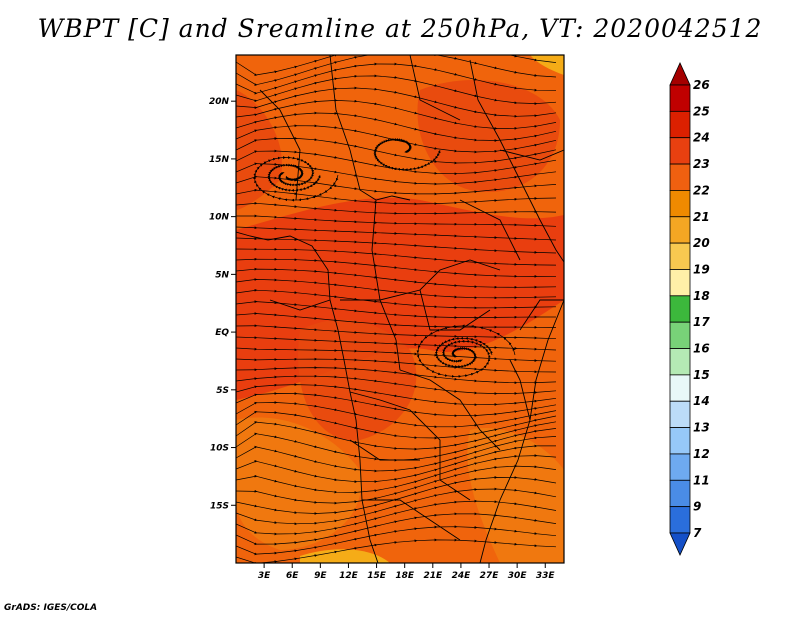 This screenshot has height=618, width=800. Describe the element at coordinates (219, 218) in the screenshot. I see `lat-tick-label: 10N` at that location.